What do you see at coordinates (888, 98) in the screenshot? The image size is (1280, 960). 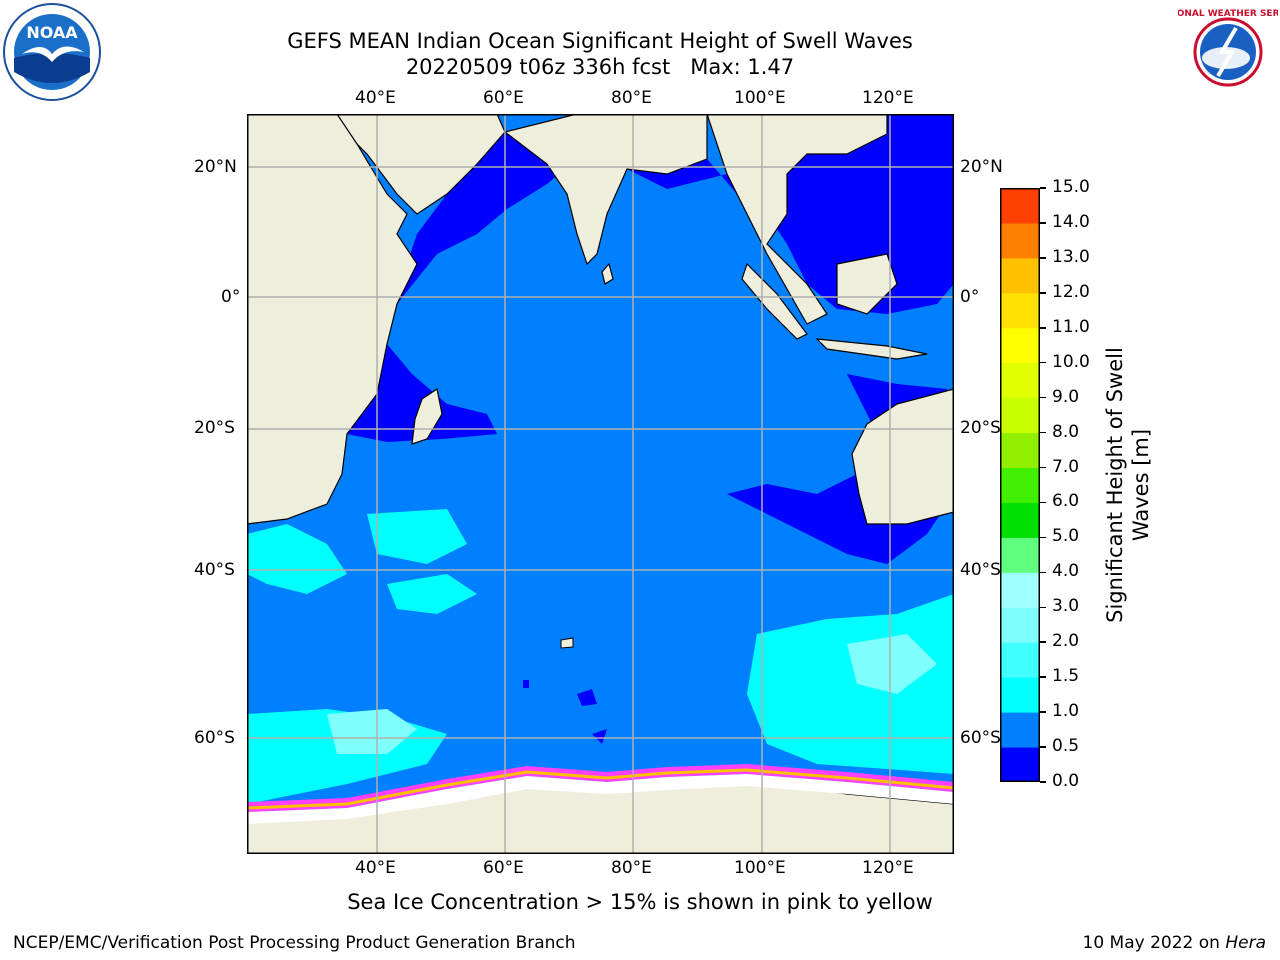 I see `lon-tick-top: 120°E` at bounding box center [888, 98].